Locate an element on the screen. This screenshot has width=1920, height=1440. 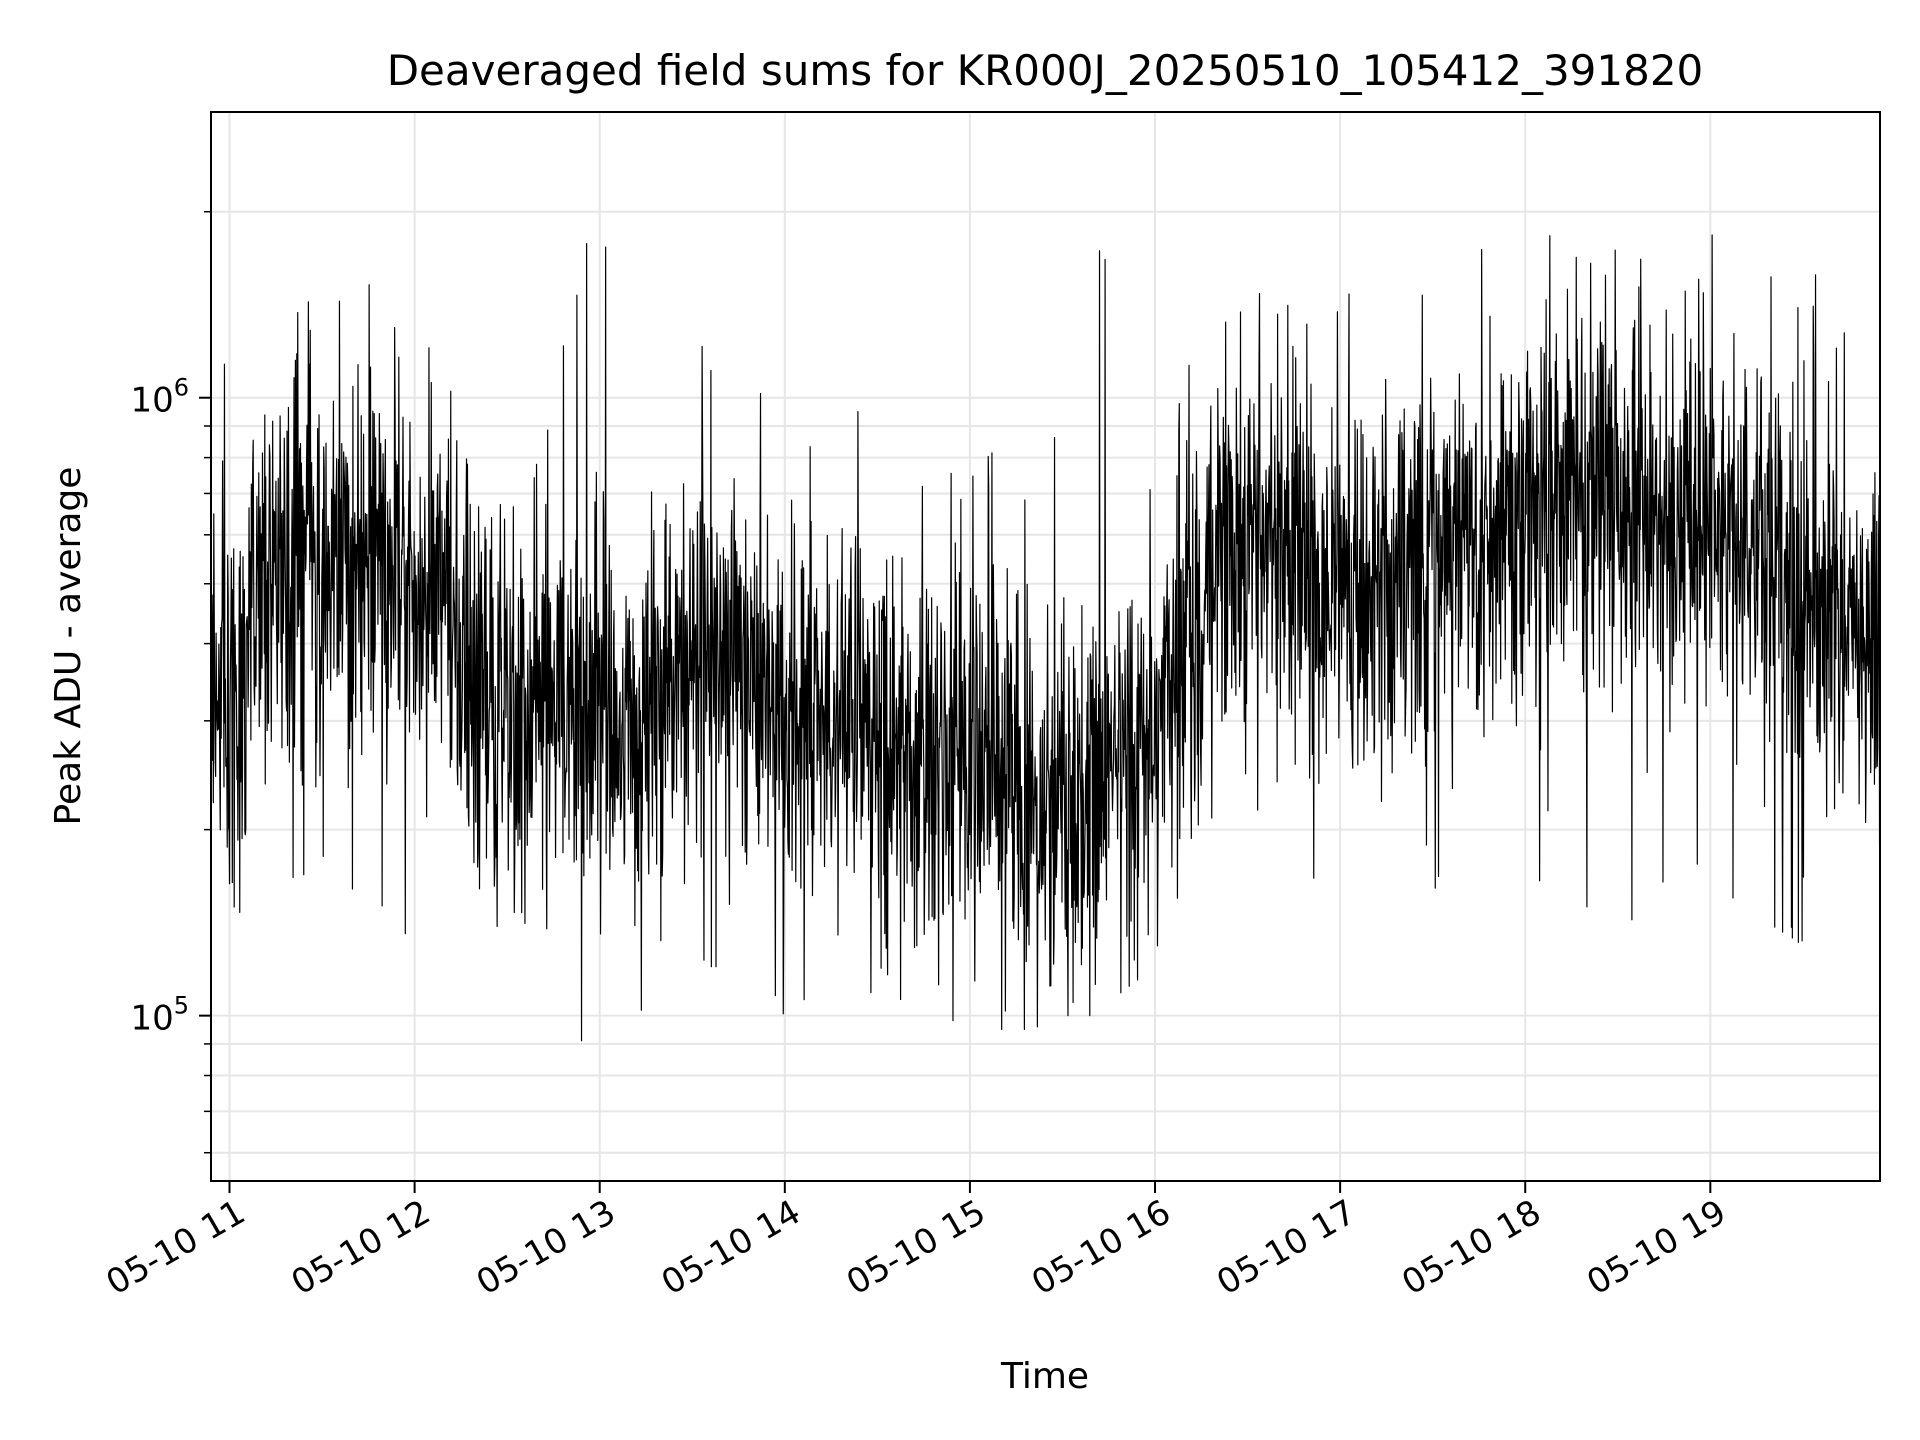
y-tick-exponent: 6 is located at coordinates (181, 388).